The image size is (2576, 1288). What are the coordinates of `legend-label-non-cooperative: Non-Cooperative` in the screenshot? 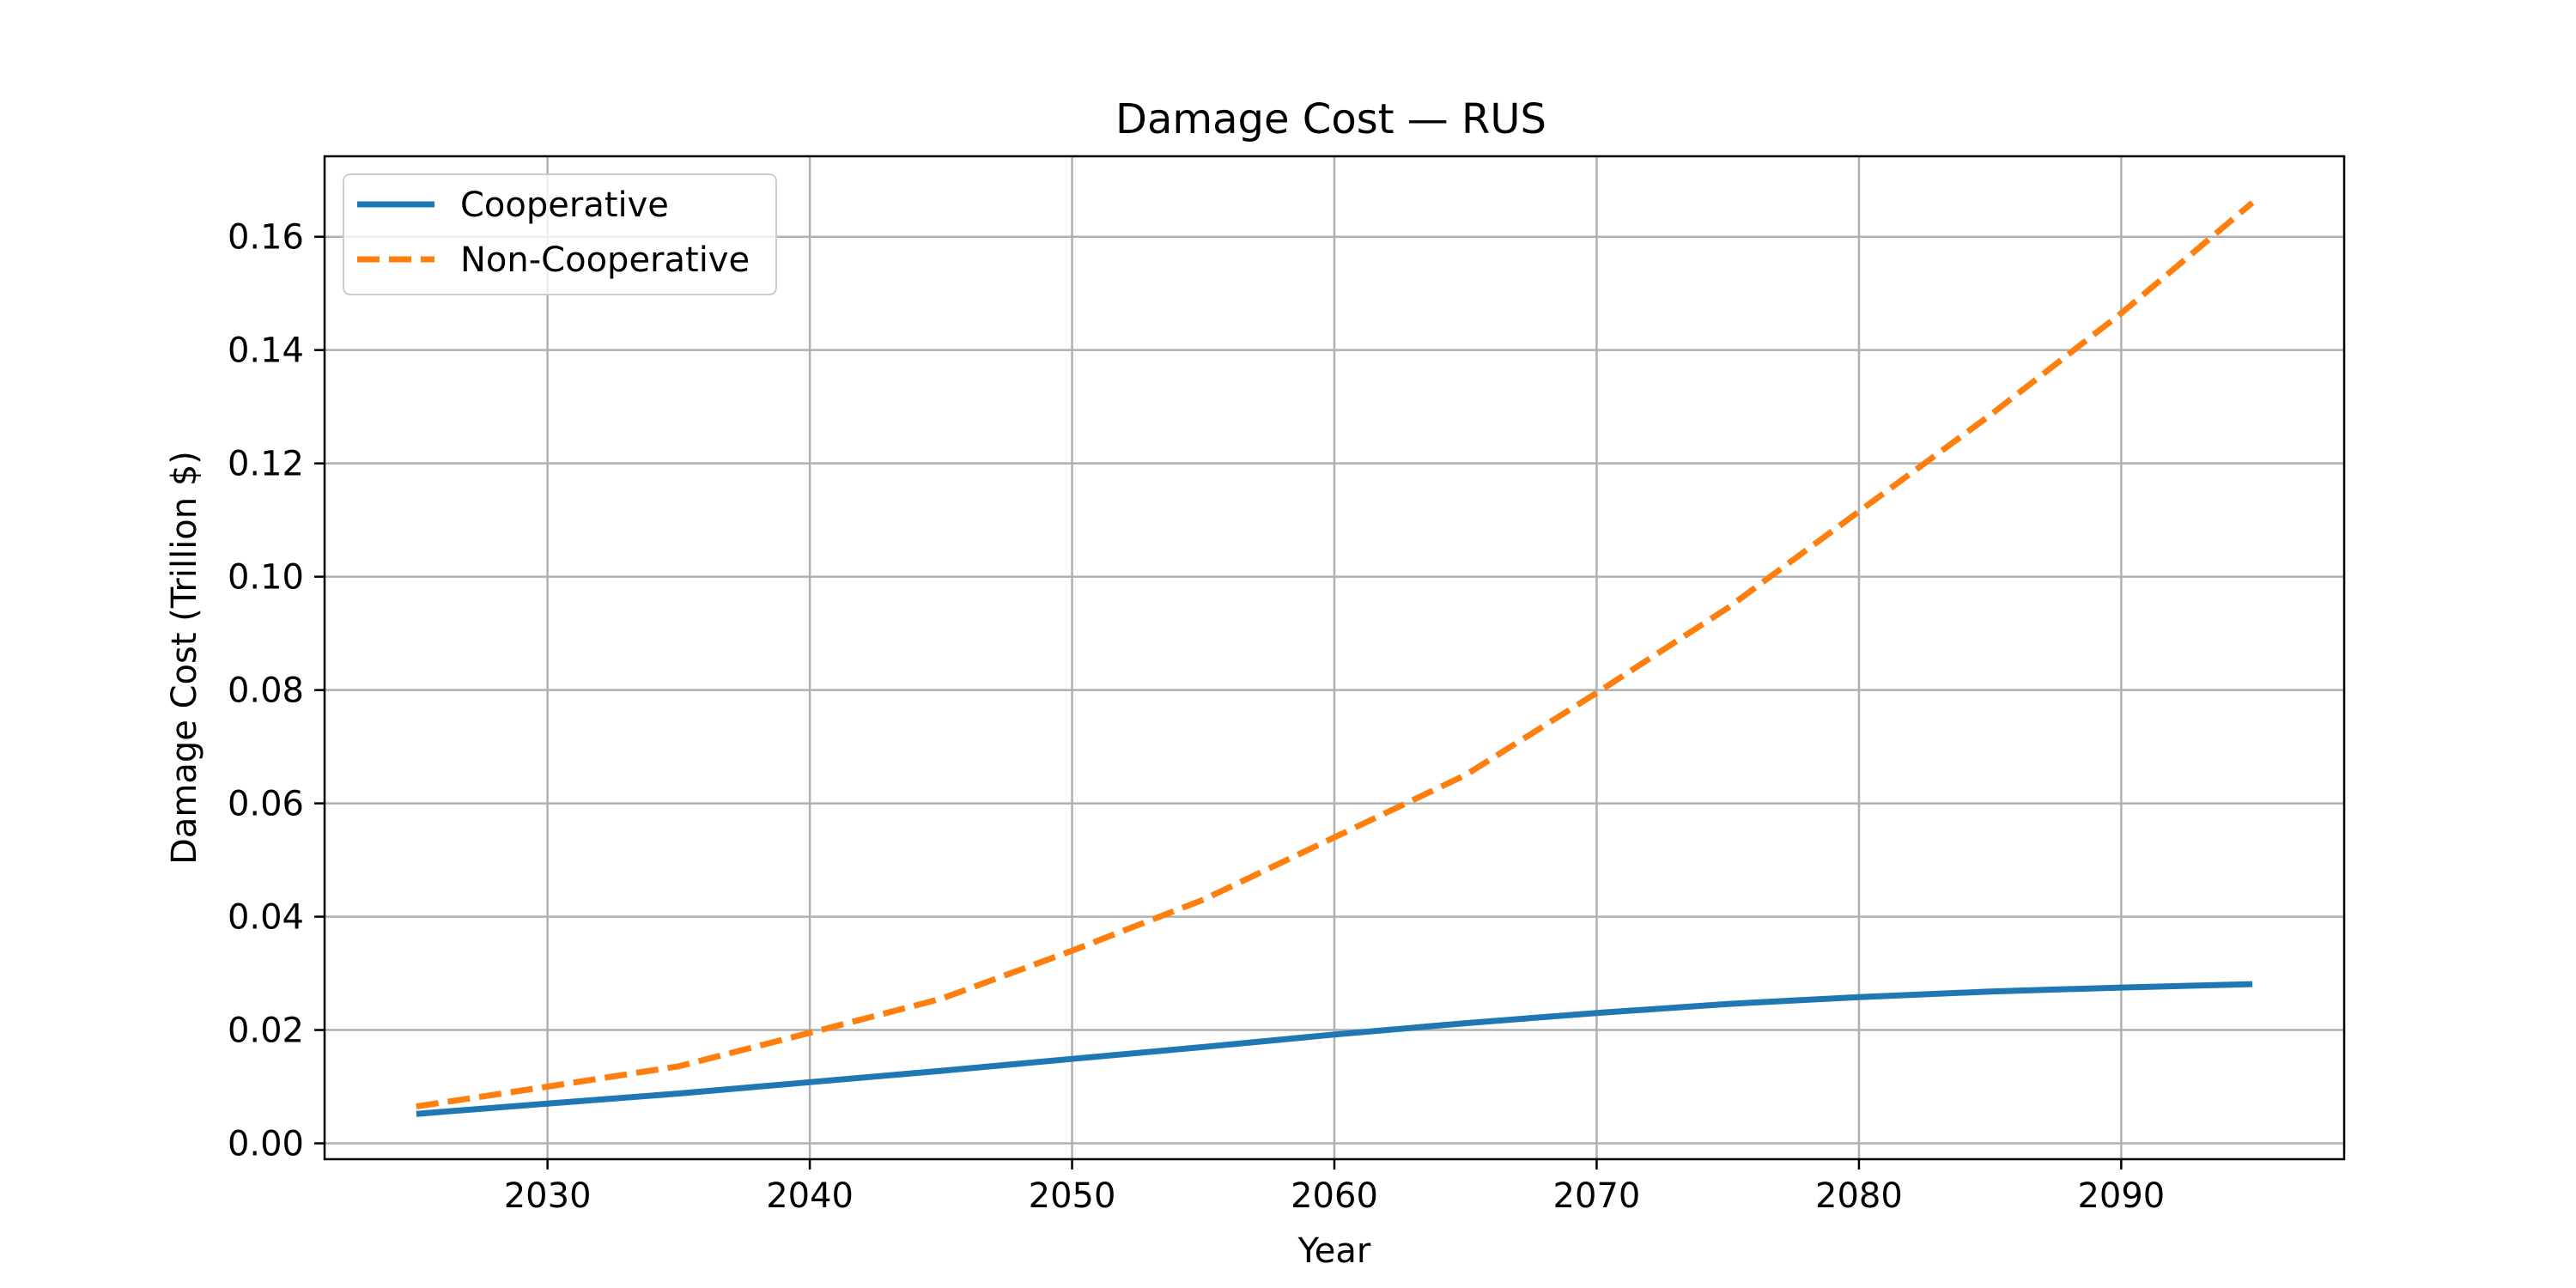 It's located at (605, 260).